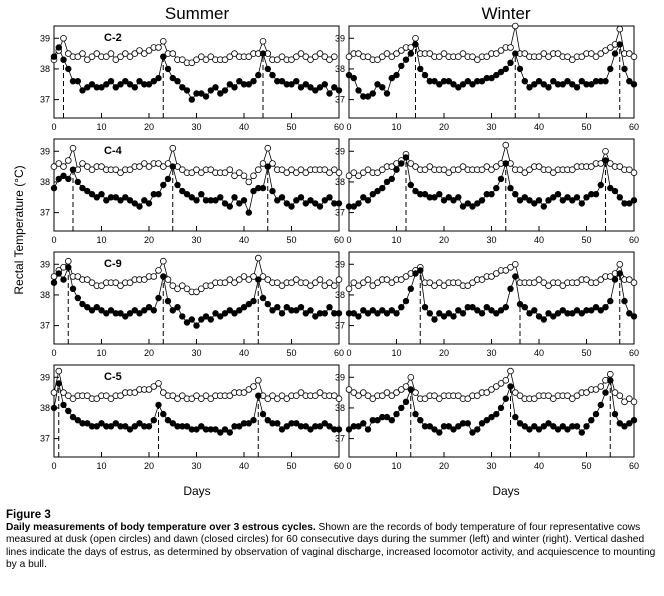 The width and height of the screenshot is (664, 596). What do you see at coordinates (340, 326) in the screenshot?
I see `y-tick-label: 37` at bounding box center [340, 326].